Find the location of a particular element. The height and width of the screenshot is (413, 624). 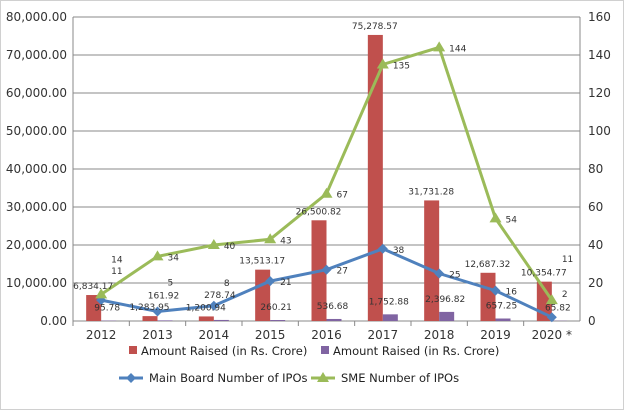

left-tick-label: 20,000.00 is located at coordinates (36, 245).